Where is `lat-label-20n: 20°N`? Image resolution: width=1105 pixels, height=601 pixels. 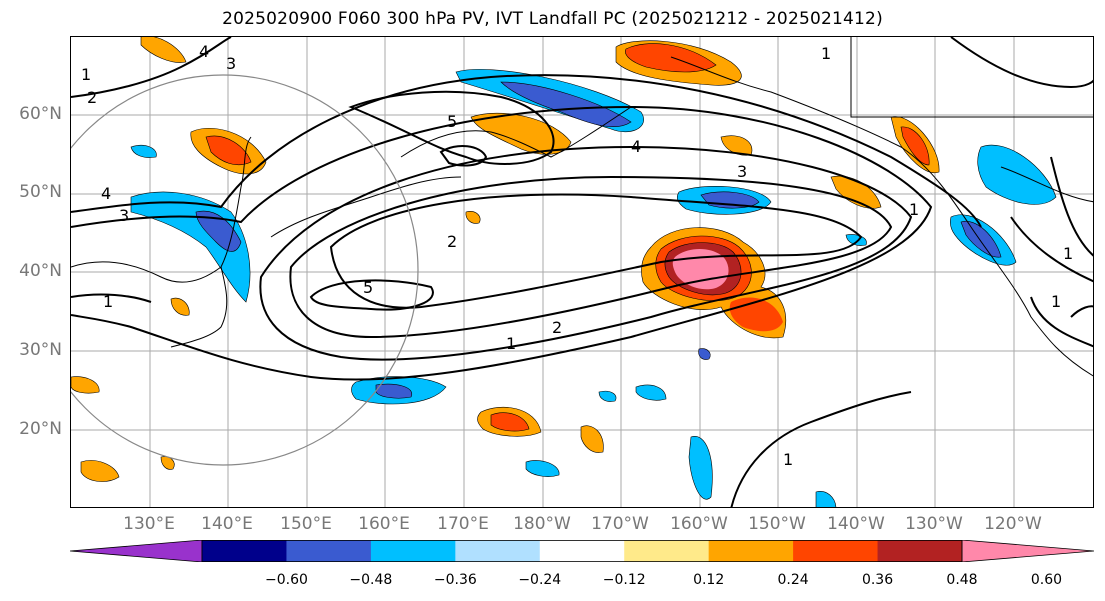 lat-label-20n: 20°N is located at coordinates (40, 429).